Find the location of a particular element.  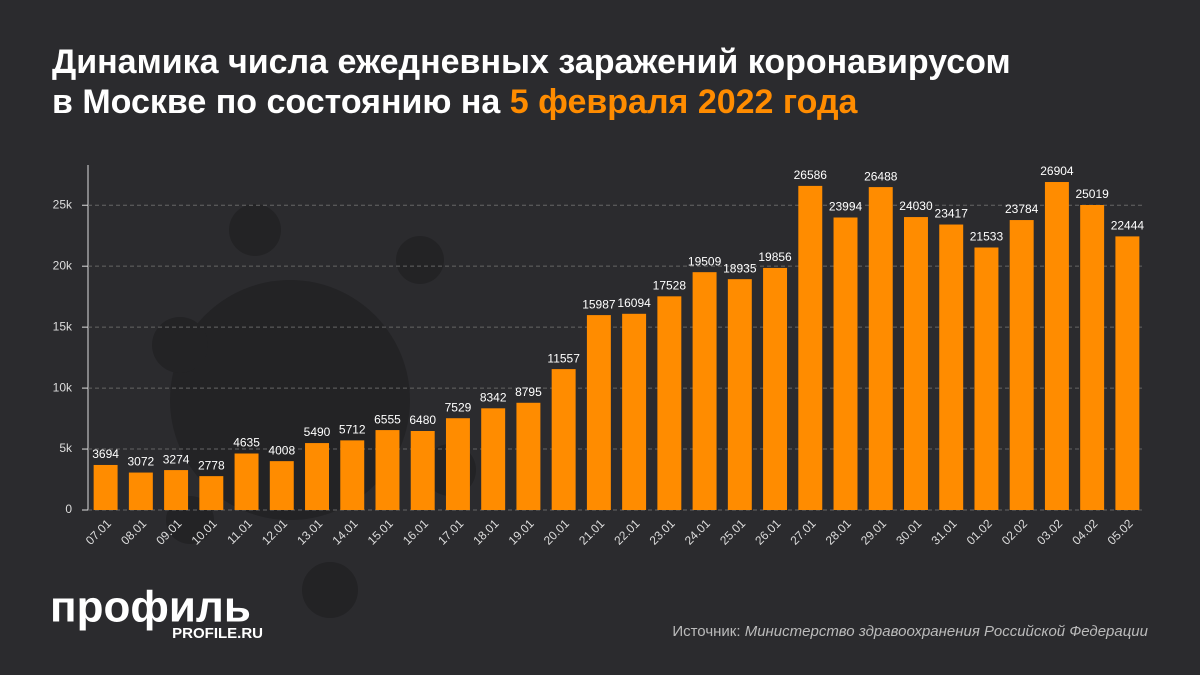

value-label: 2778 is located at coordinates (211, 465).